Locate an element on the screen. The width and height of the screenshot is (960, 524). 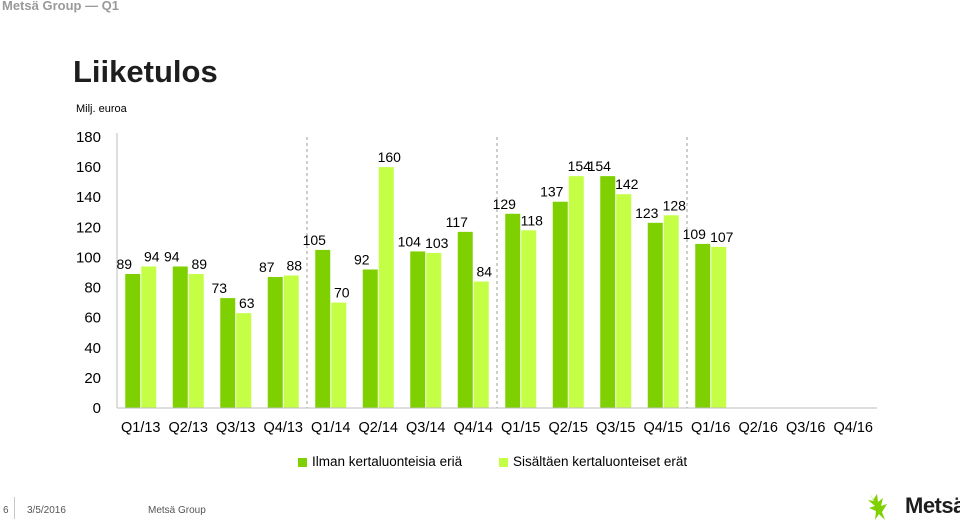
metsa-logo-icon is located at coordinates (877, 506).